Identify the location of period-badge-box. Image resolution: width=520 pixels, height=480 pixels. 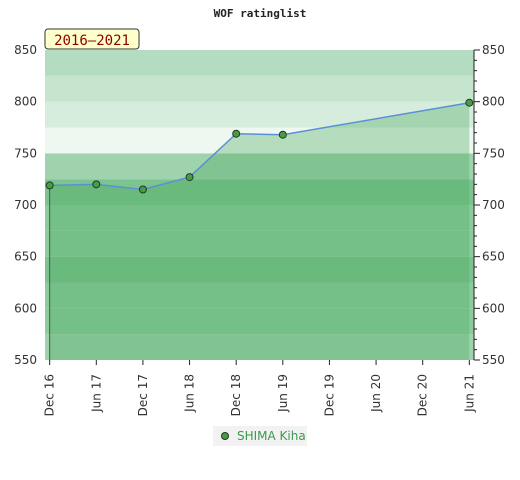
(92, 39).